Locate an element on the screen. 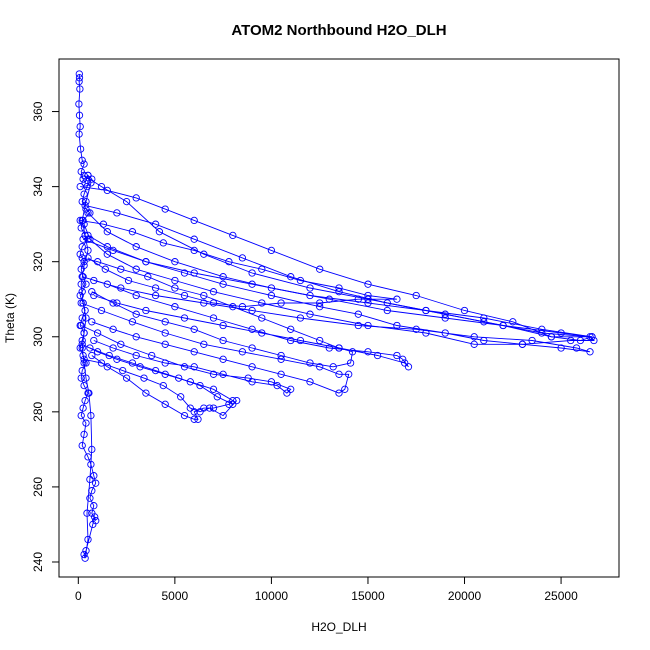 The height and width of the screenshot is (650, 650). chart-title: ATOM2 Northbound H2O_DLH is located at coordinates (338, 30).